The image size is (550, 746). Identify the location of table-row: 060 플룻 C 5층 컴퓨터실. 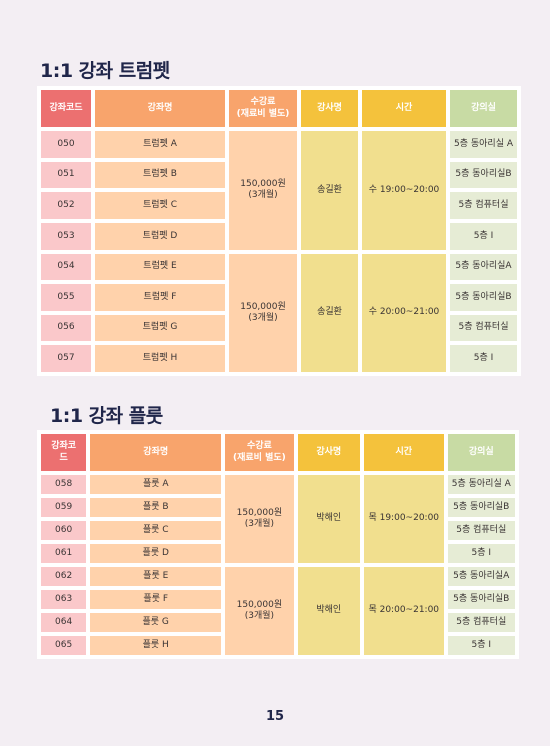
(278, 530).